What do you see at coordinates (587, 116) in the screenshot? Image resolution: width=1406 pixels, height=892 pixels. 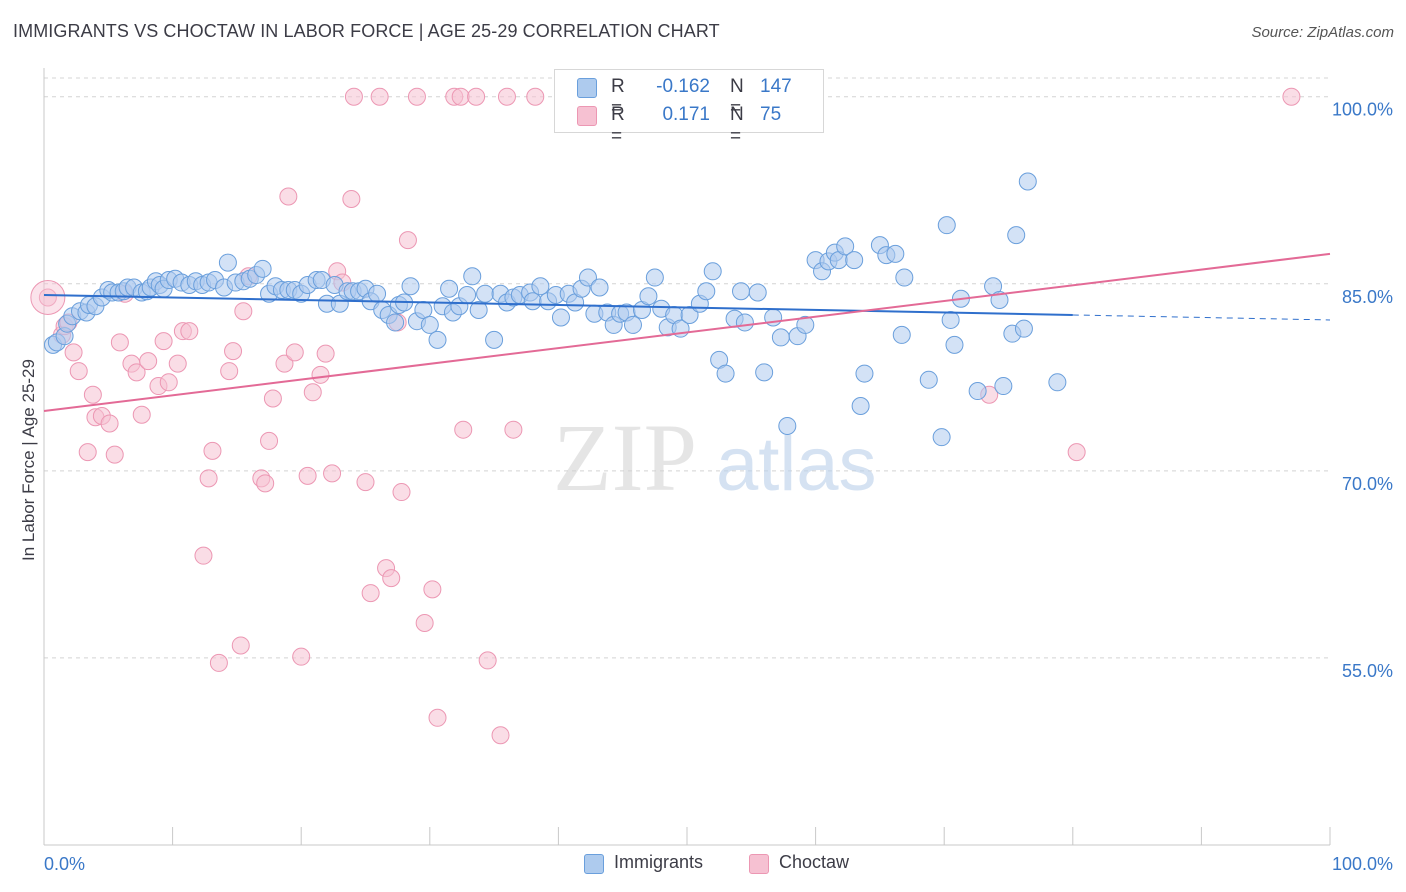 I see `choctaw-swatch` at bounding box center [587, 116].